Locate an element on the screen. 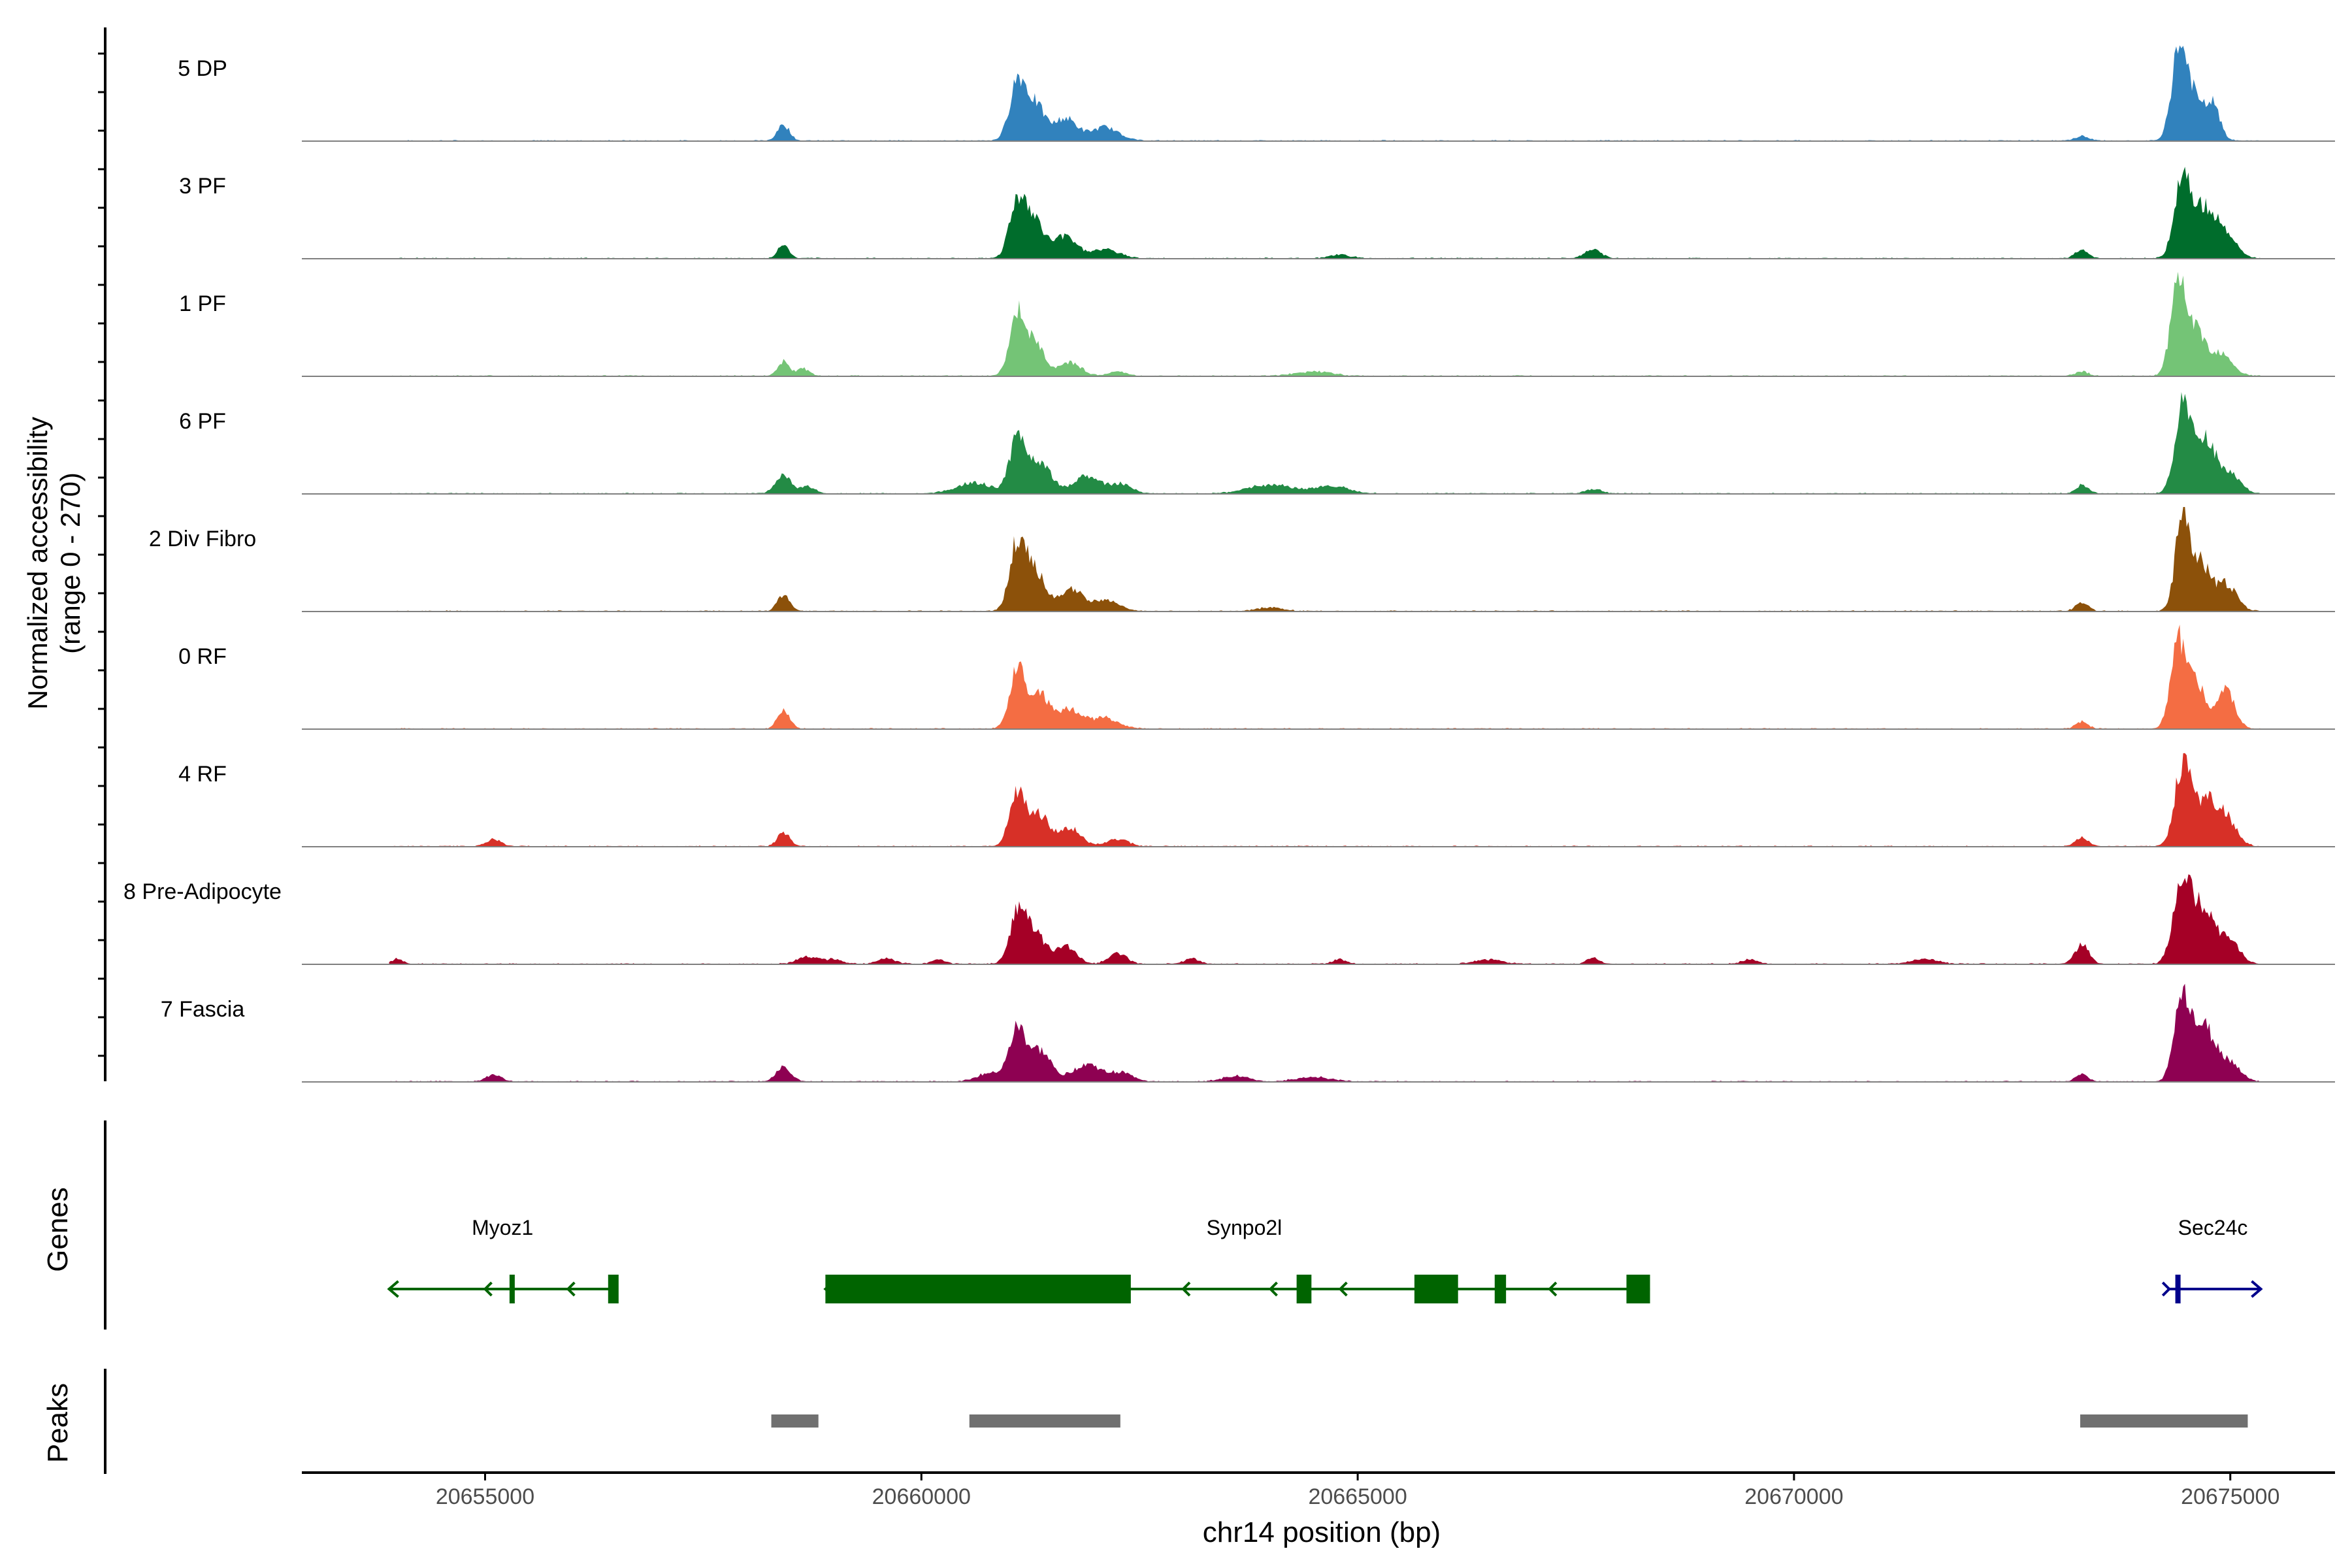 This screenshot has height=1568, width=2352. track-3-pf: 3 PF is located at coordinates (1257, 213).